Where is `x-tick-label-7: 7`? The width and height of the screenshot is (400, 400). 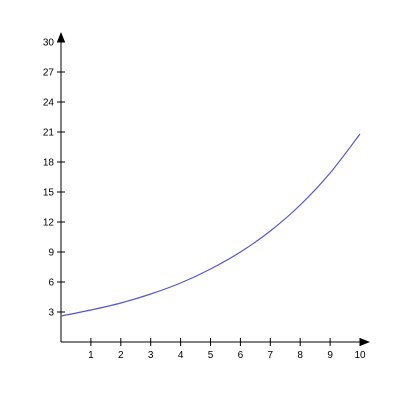
x-tick-label-7: 7 is located at coordinates (271, 355).